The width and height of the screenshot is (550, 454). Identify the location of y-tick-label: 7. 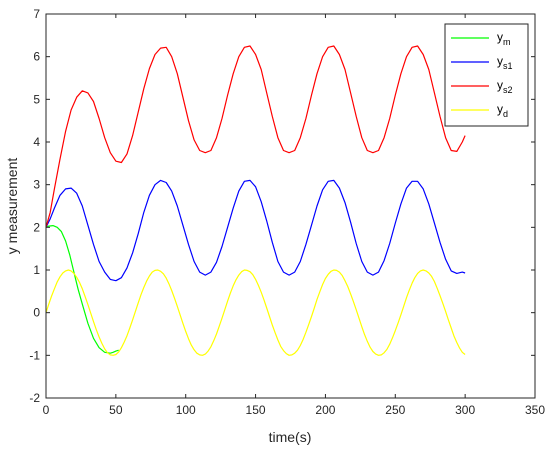
(36, 14).